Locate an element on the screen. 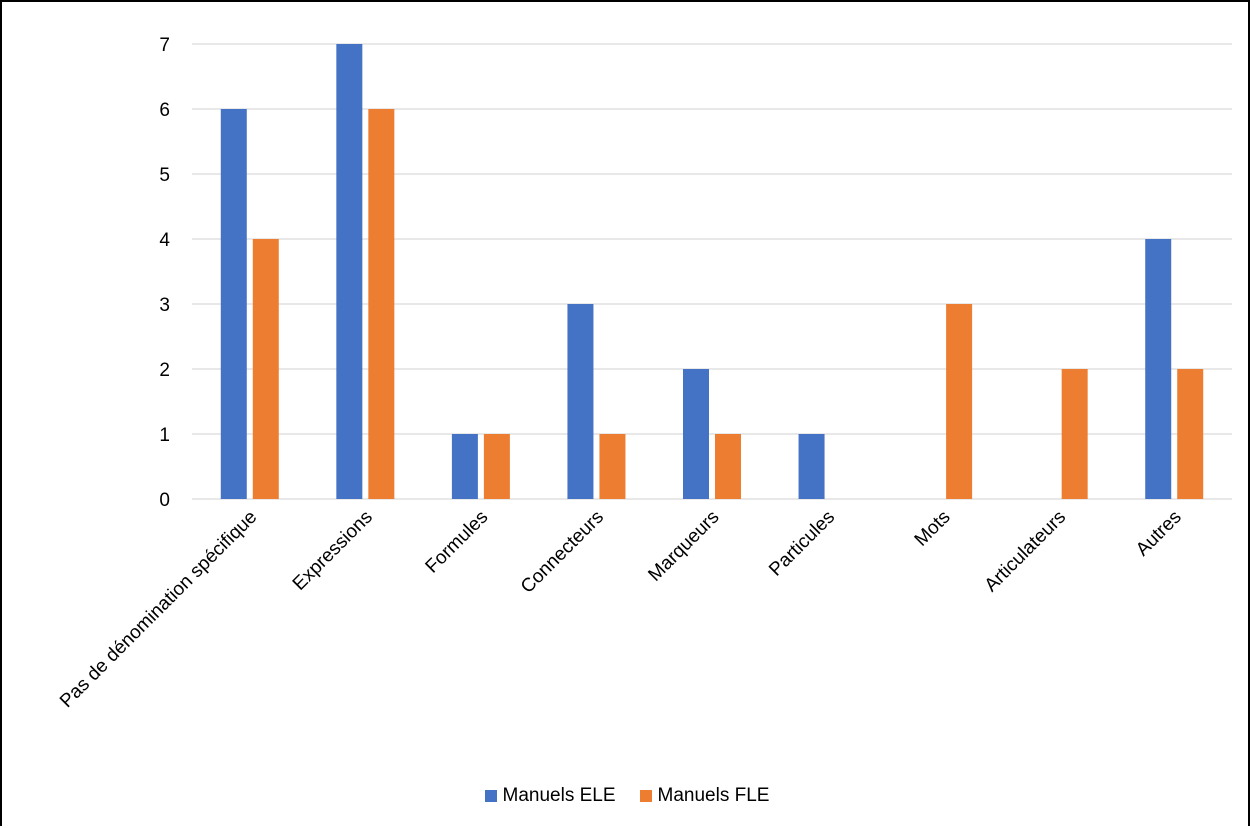 Image resolution: width=1250 pixels, height=828 pixels. legend: Manuels ELE Manuels FLE is located at coordinates (626, 796).